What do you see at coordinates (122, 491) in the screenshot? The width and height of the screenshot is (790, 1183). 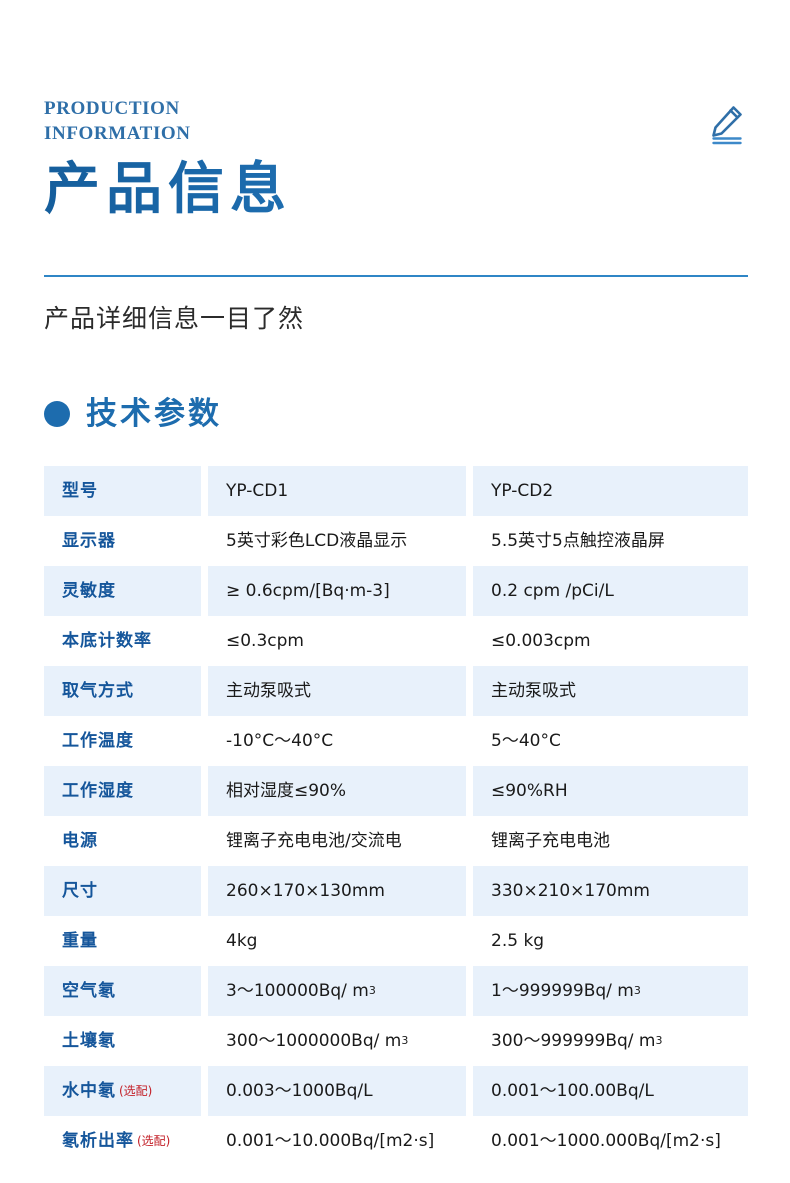 I see `spec-label: 型号` at bounding box center [122, 491].